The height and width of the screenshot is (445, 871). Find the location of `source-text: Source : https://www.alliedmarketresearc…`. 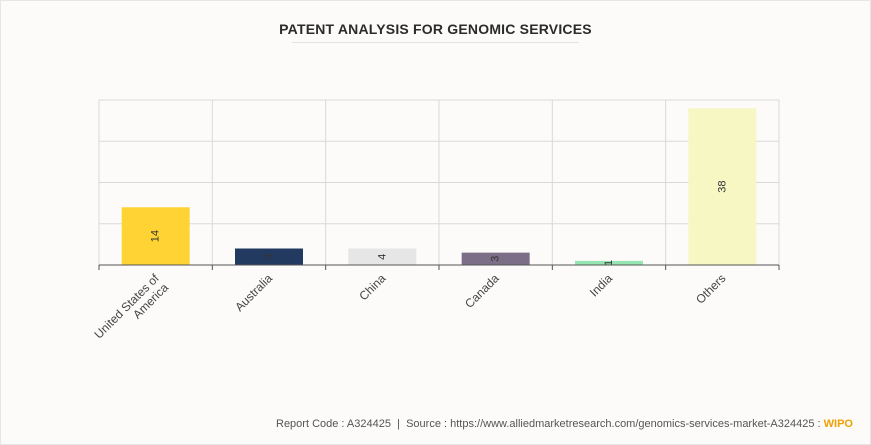

source-text: Source : https://www.alliedmarketresearc… is located at coordinates (613, 424).